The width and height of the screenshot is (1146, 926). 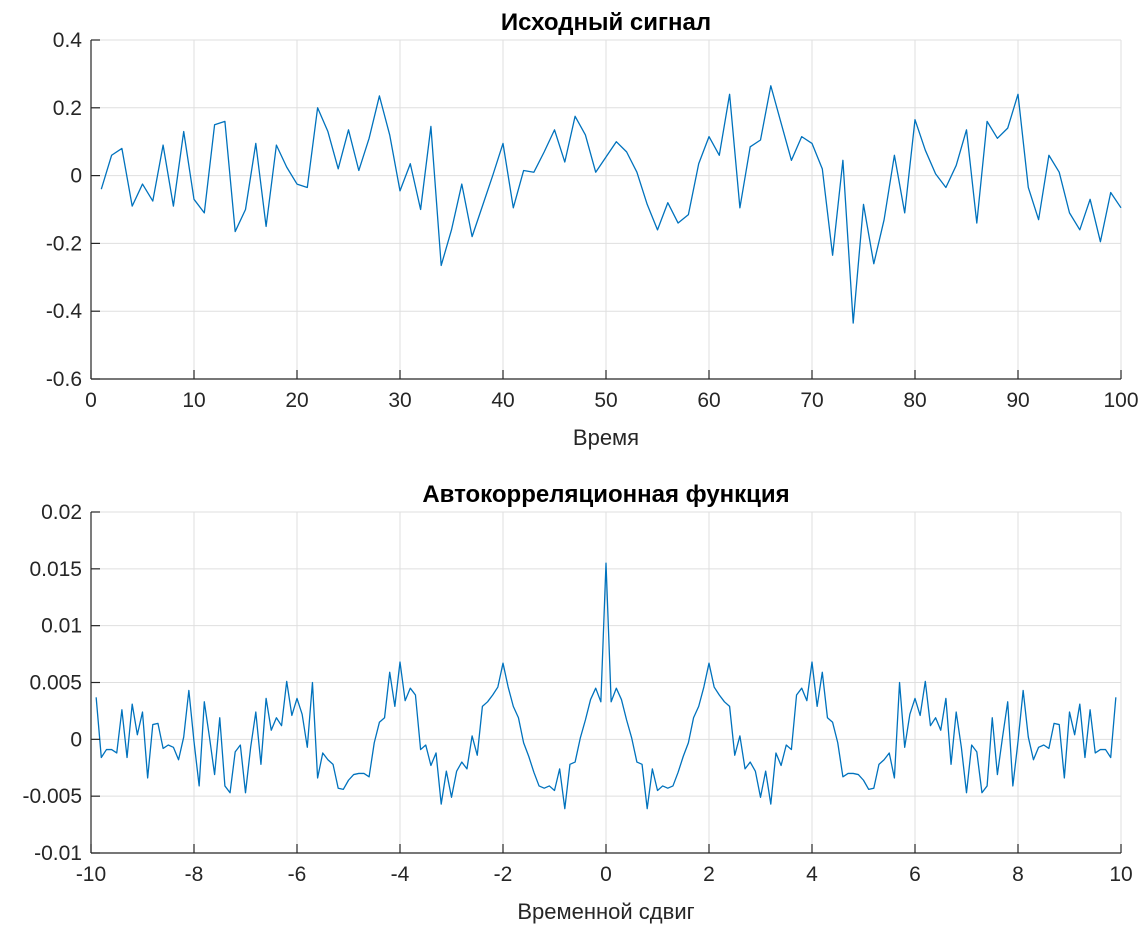 I want to click on x-tick-label: -4, so click(x=400, y=874).